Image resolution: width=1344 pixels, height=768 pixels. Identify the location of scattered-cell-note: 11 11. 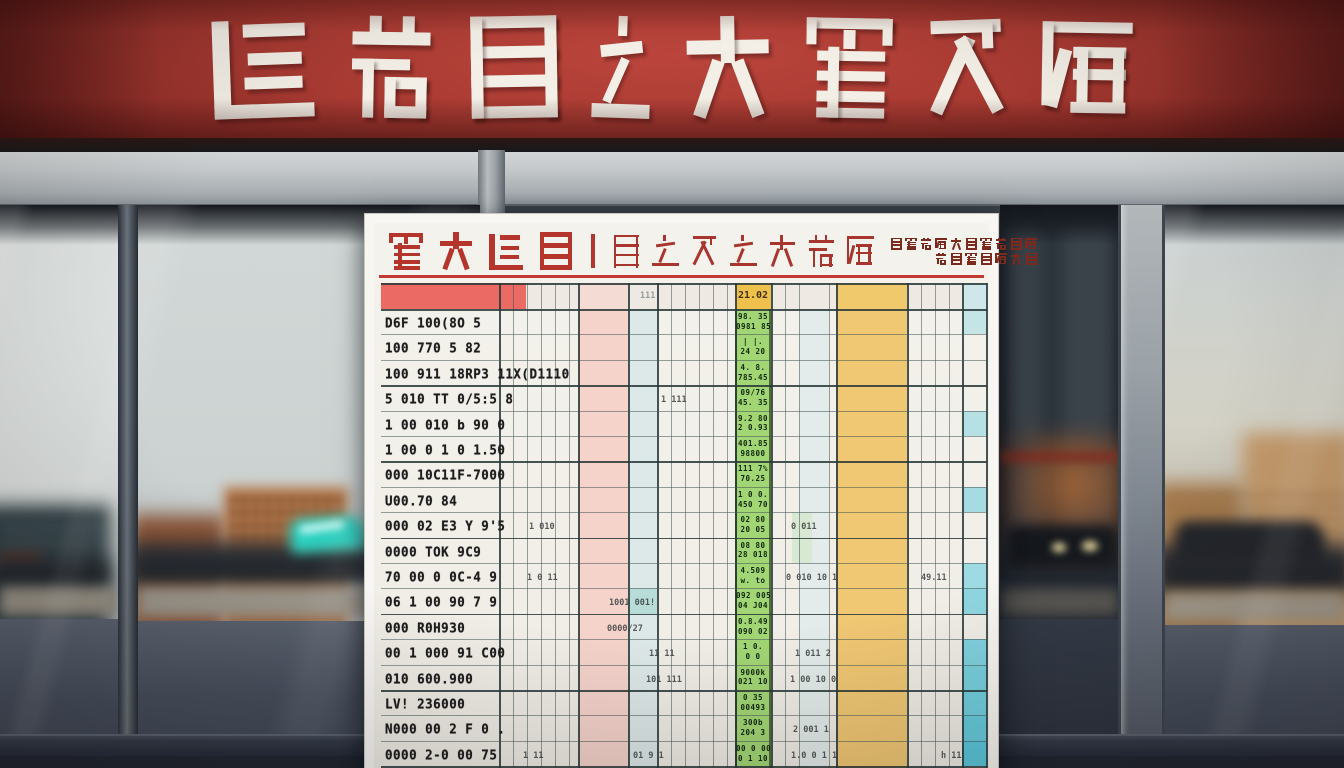
(662, 654).